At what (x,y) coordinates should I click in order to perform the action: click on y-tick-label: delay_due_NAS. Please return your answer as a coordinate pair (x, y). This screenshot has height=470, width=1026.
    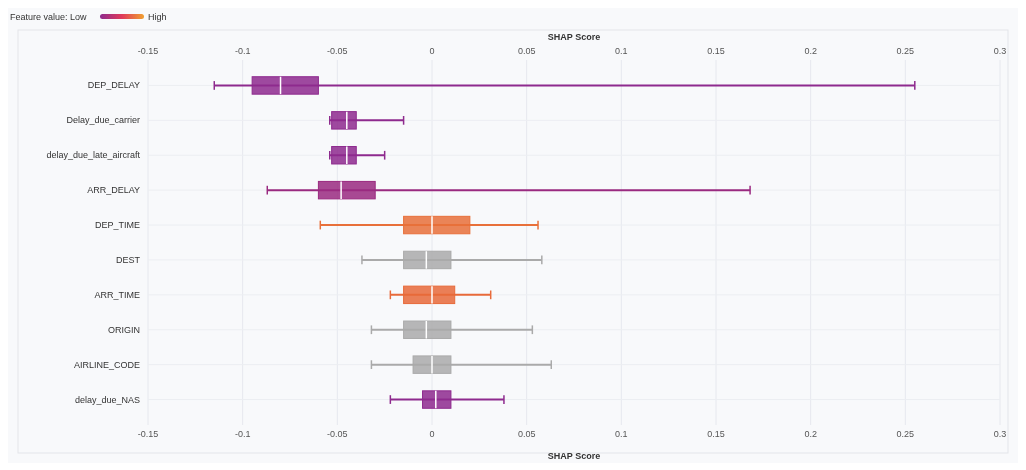
    Looking at the image, I should click on (107, 399).